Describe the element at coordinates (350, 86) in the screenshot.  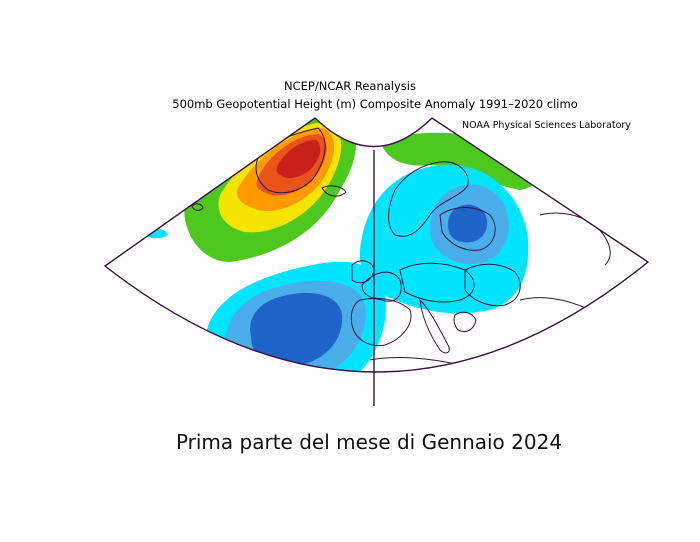
I see `title-line1: NCEP/NCAR Reanalysis` at that location.